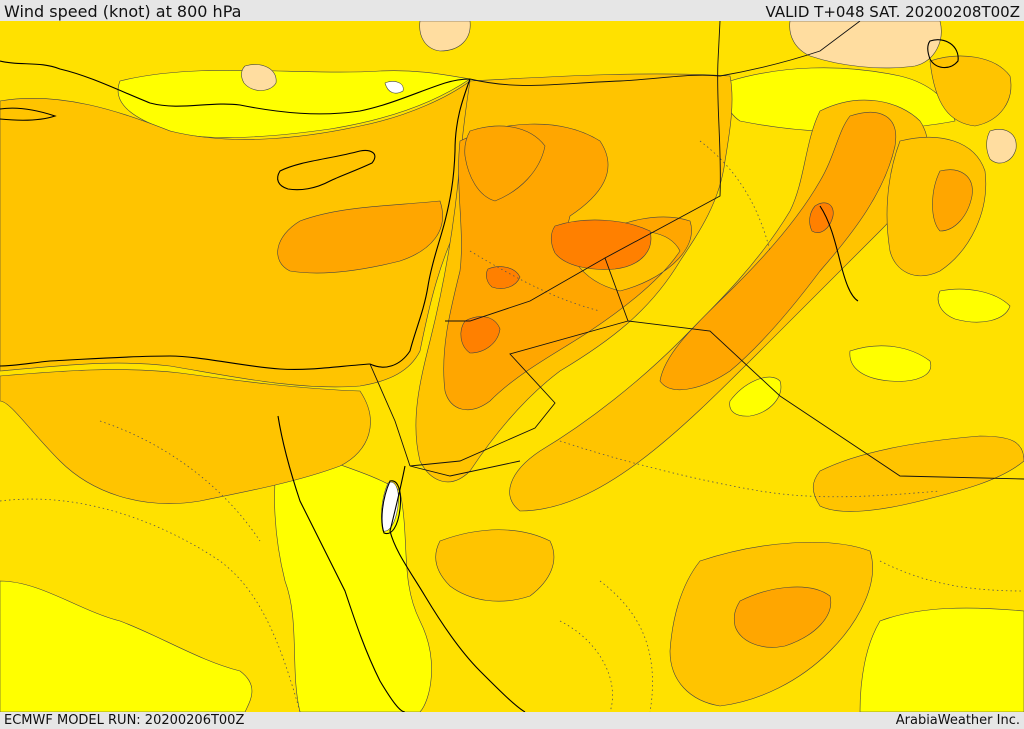 This screenshot has width=1024, height=729. What do you see at coordinates (391, 507) in the screenshot?
I see `coast-dead-sea` at bounding box center [391, 507].